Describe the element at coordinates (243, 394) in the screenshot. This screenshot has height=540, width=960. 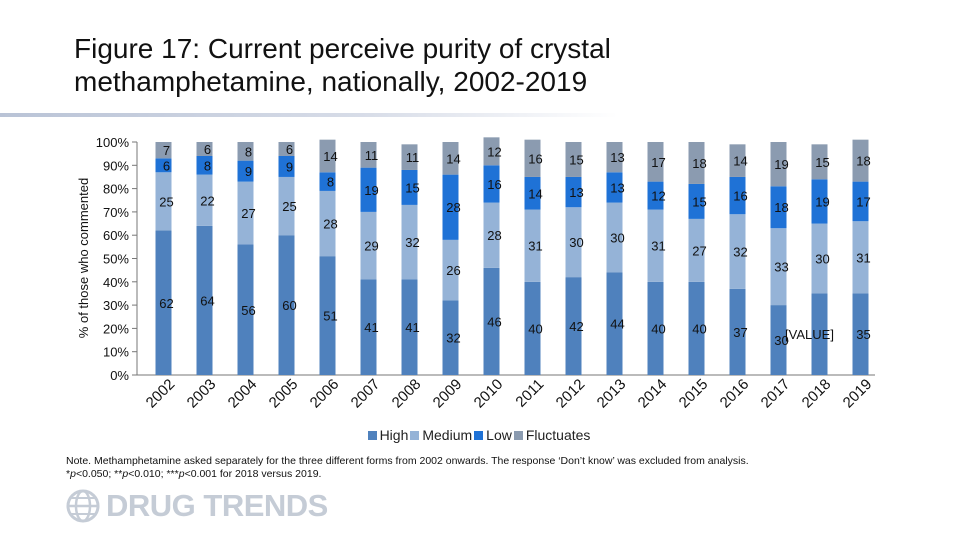
I see `x-tick-label: 2004` at that location.